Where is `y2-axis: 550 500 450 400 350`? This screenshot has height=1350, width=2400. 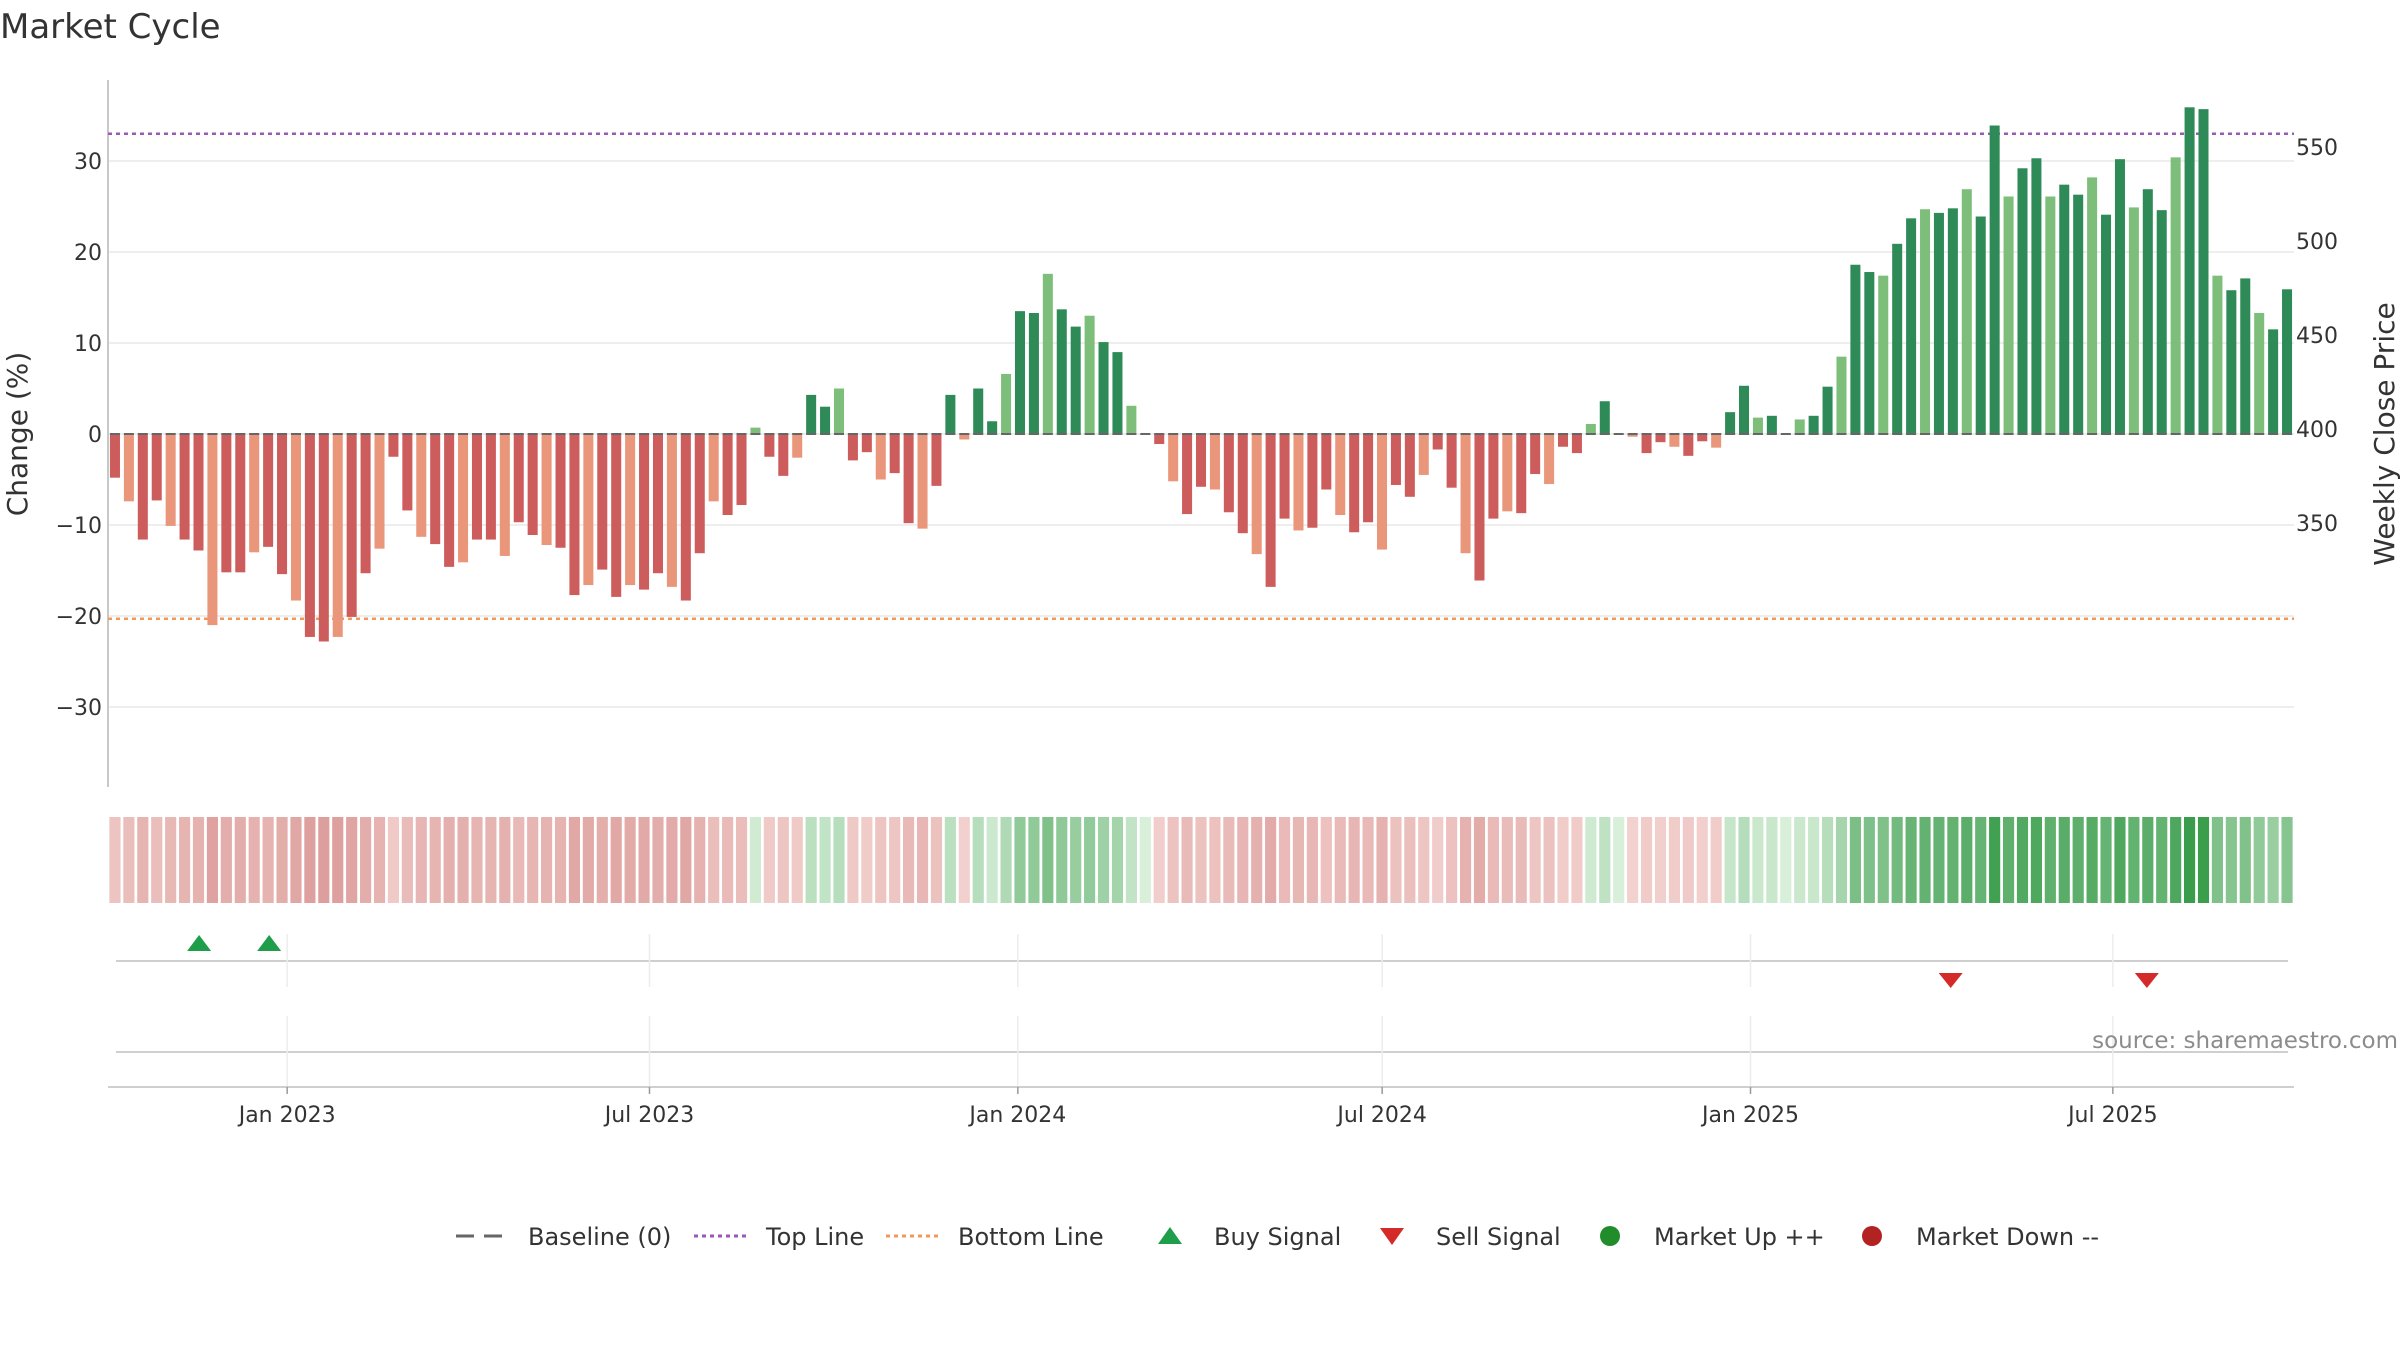 y2-axis: 550 500 450 400 350 is located at coordinates (2317, 336).